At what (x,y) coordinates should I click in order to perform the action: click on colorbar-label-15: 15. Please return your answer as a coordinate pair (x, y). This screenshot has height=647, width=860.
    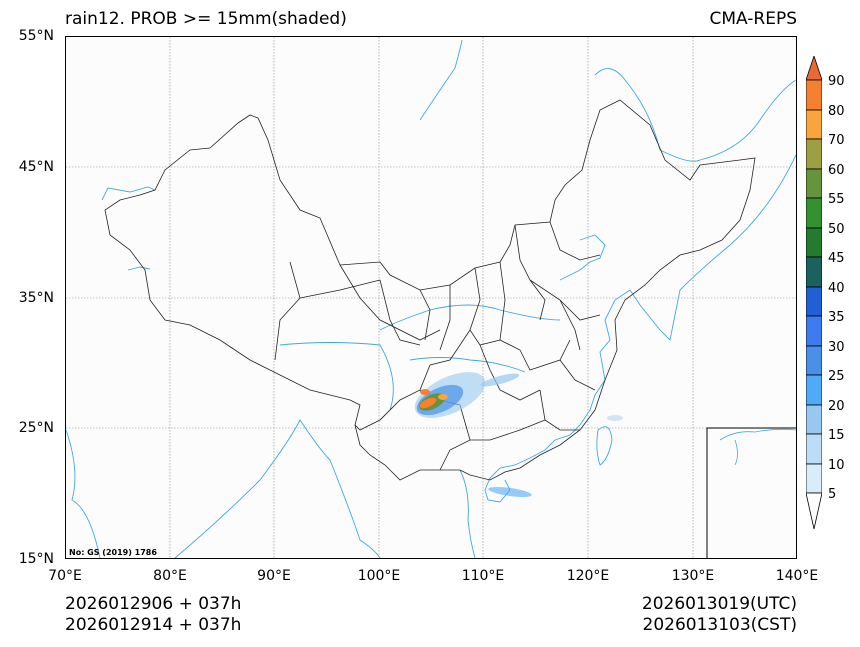
    Looking at the image, I should click on (836, 435).